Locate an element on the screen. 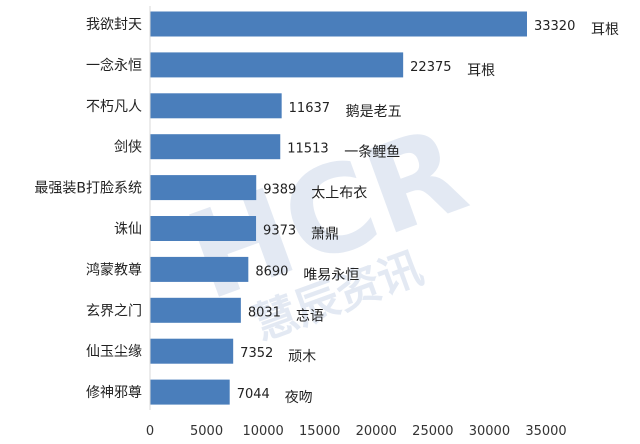  x-tick-label: 30000 is located at coordinates (489, 431).